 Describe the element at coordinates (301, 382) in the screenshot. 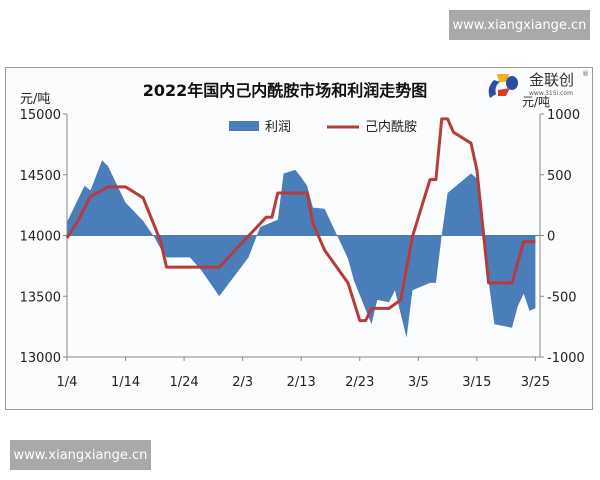

I see `x-tick-label: 2/13` at that location.